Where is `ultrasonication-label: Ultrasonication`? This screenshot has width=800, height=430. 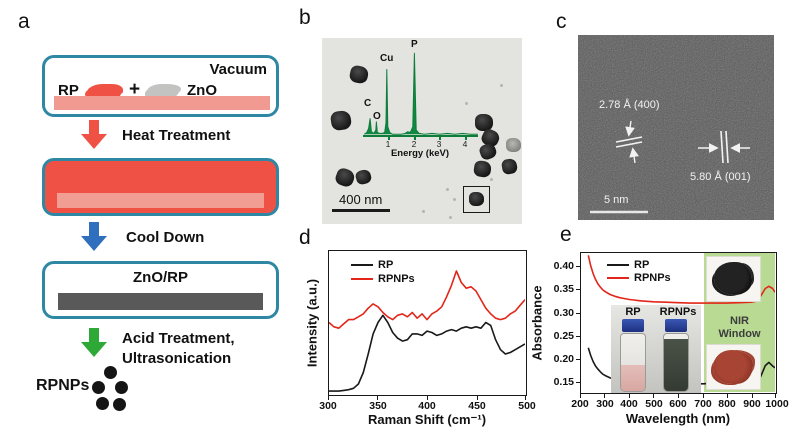
ultrasonication-label: Ultrasonication is located at coordinates (177, 358).